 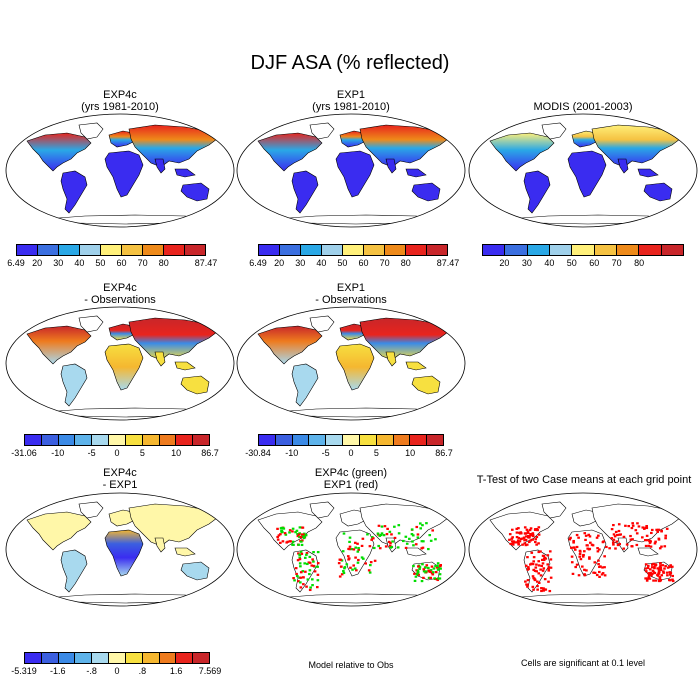 I want to click on map-exp1, so click(x=351, y=170).